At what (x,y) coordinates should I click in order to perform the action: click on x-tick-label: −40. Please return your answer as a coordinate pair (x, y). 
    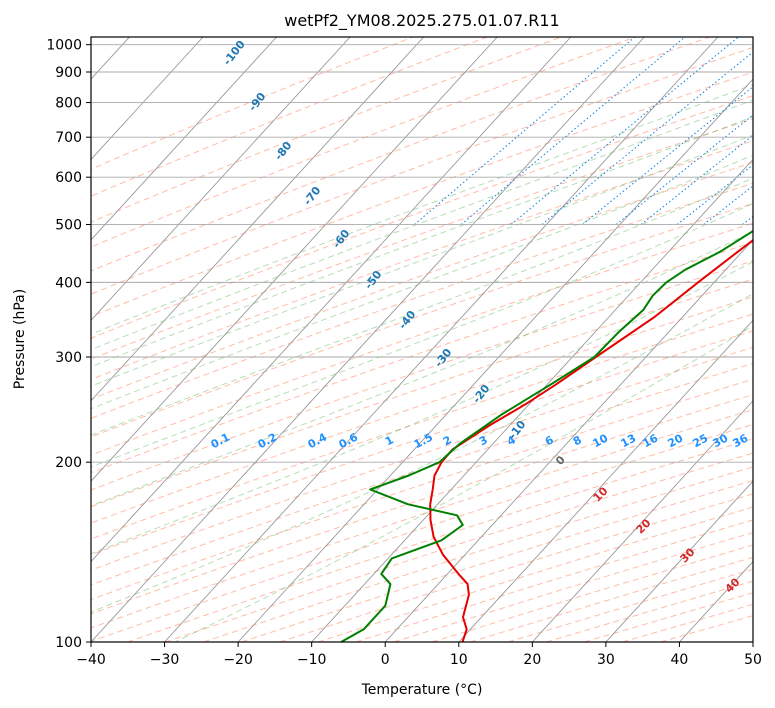
    Looking at the image, I should click on (91, 660).